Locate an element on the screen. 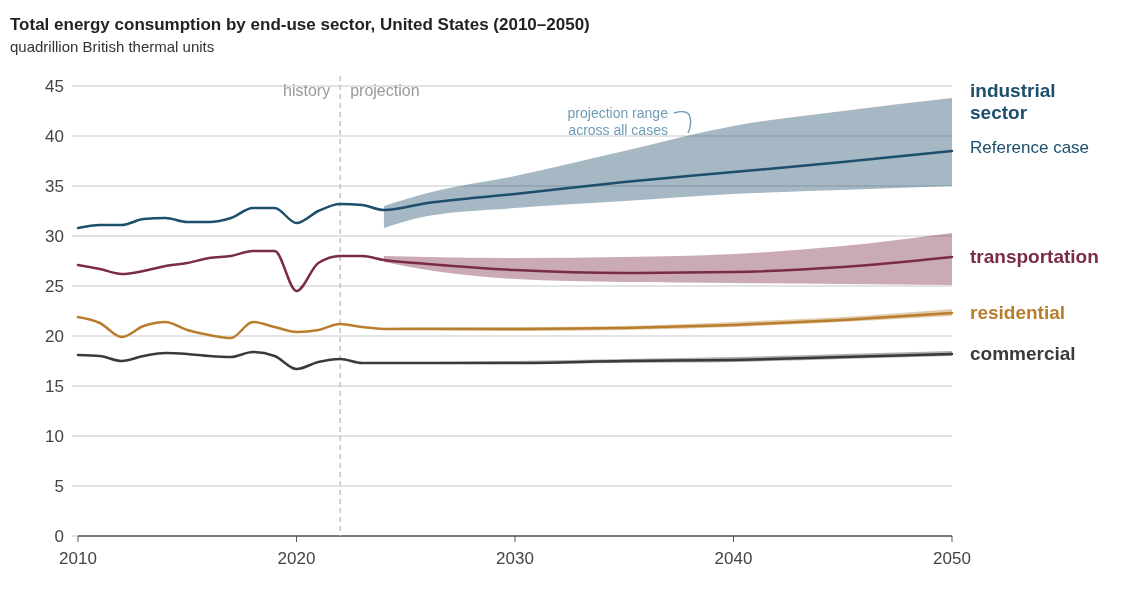  y-tick-label: 45 is located at coordinates (54, 86).